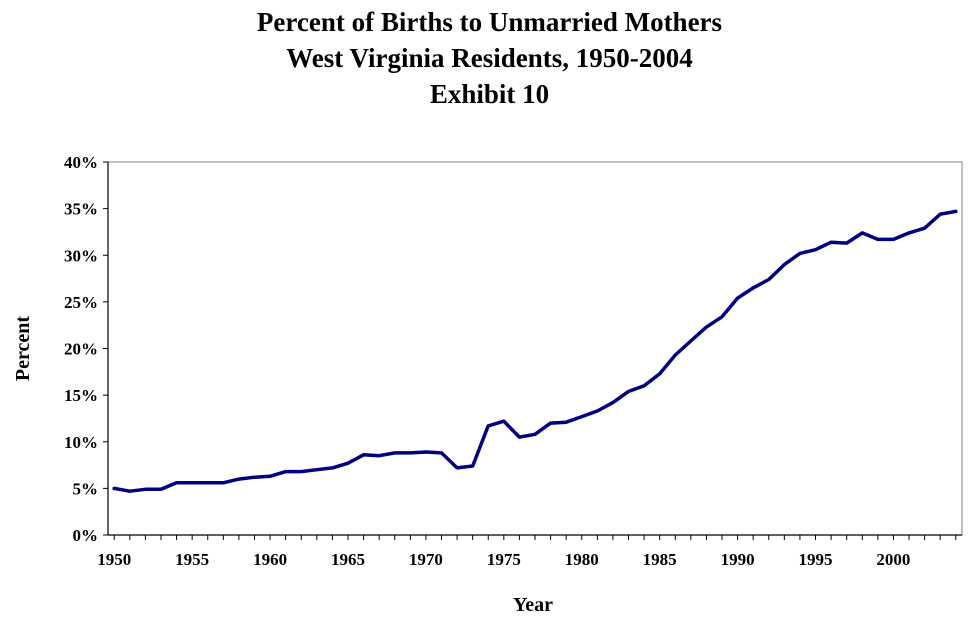 This screenshot has width=979, height=625. What do you see at coordinates (893, 559) in the screenshot?
I see `x-tick-label: 2000` at bounding box center [893, 559].